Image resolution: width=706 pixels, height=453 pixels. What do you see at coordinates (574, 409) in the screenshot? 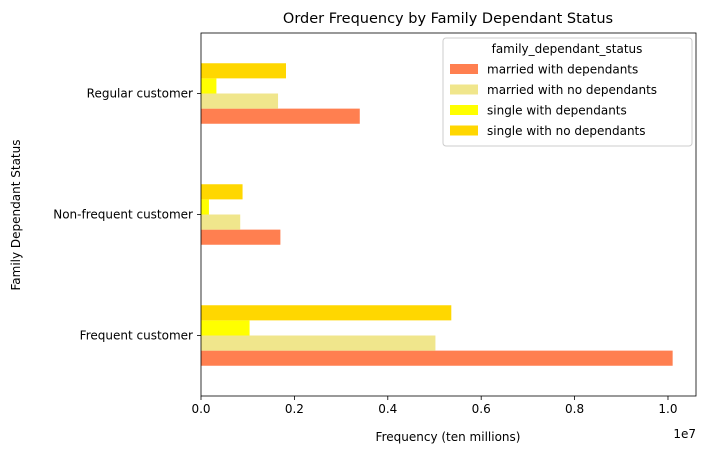
I see `x-tick-label: 0.8` at bounding box center [574, 409].